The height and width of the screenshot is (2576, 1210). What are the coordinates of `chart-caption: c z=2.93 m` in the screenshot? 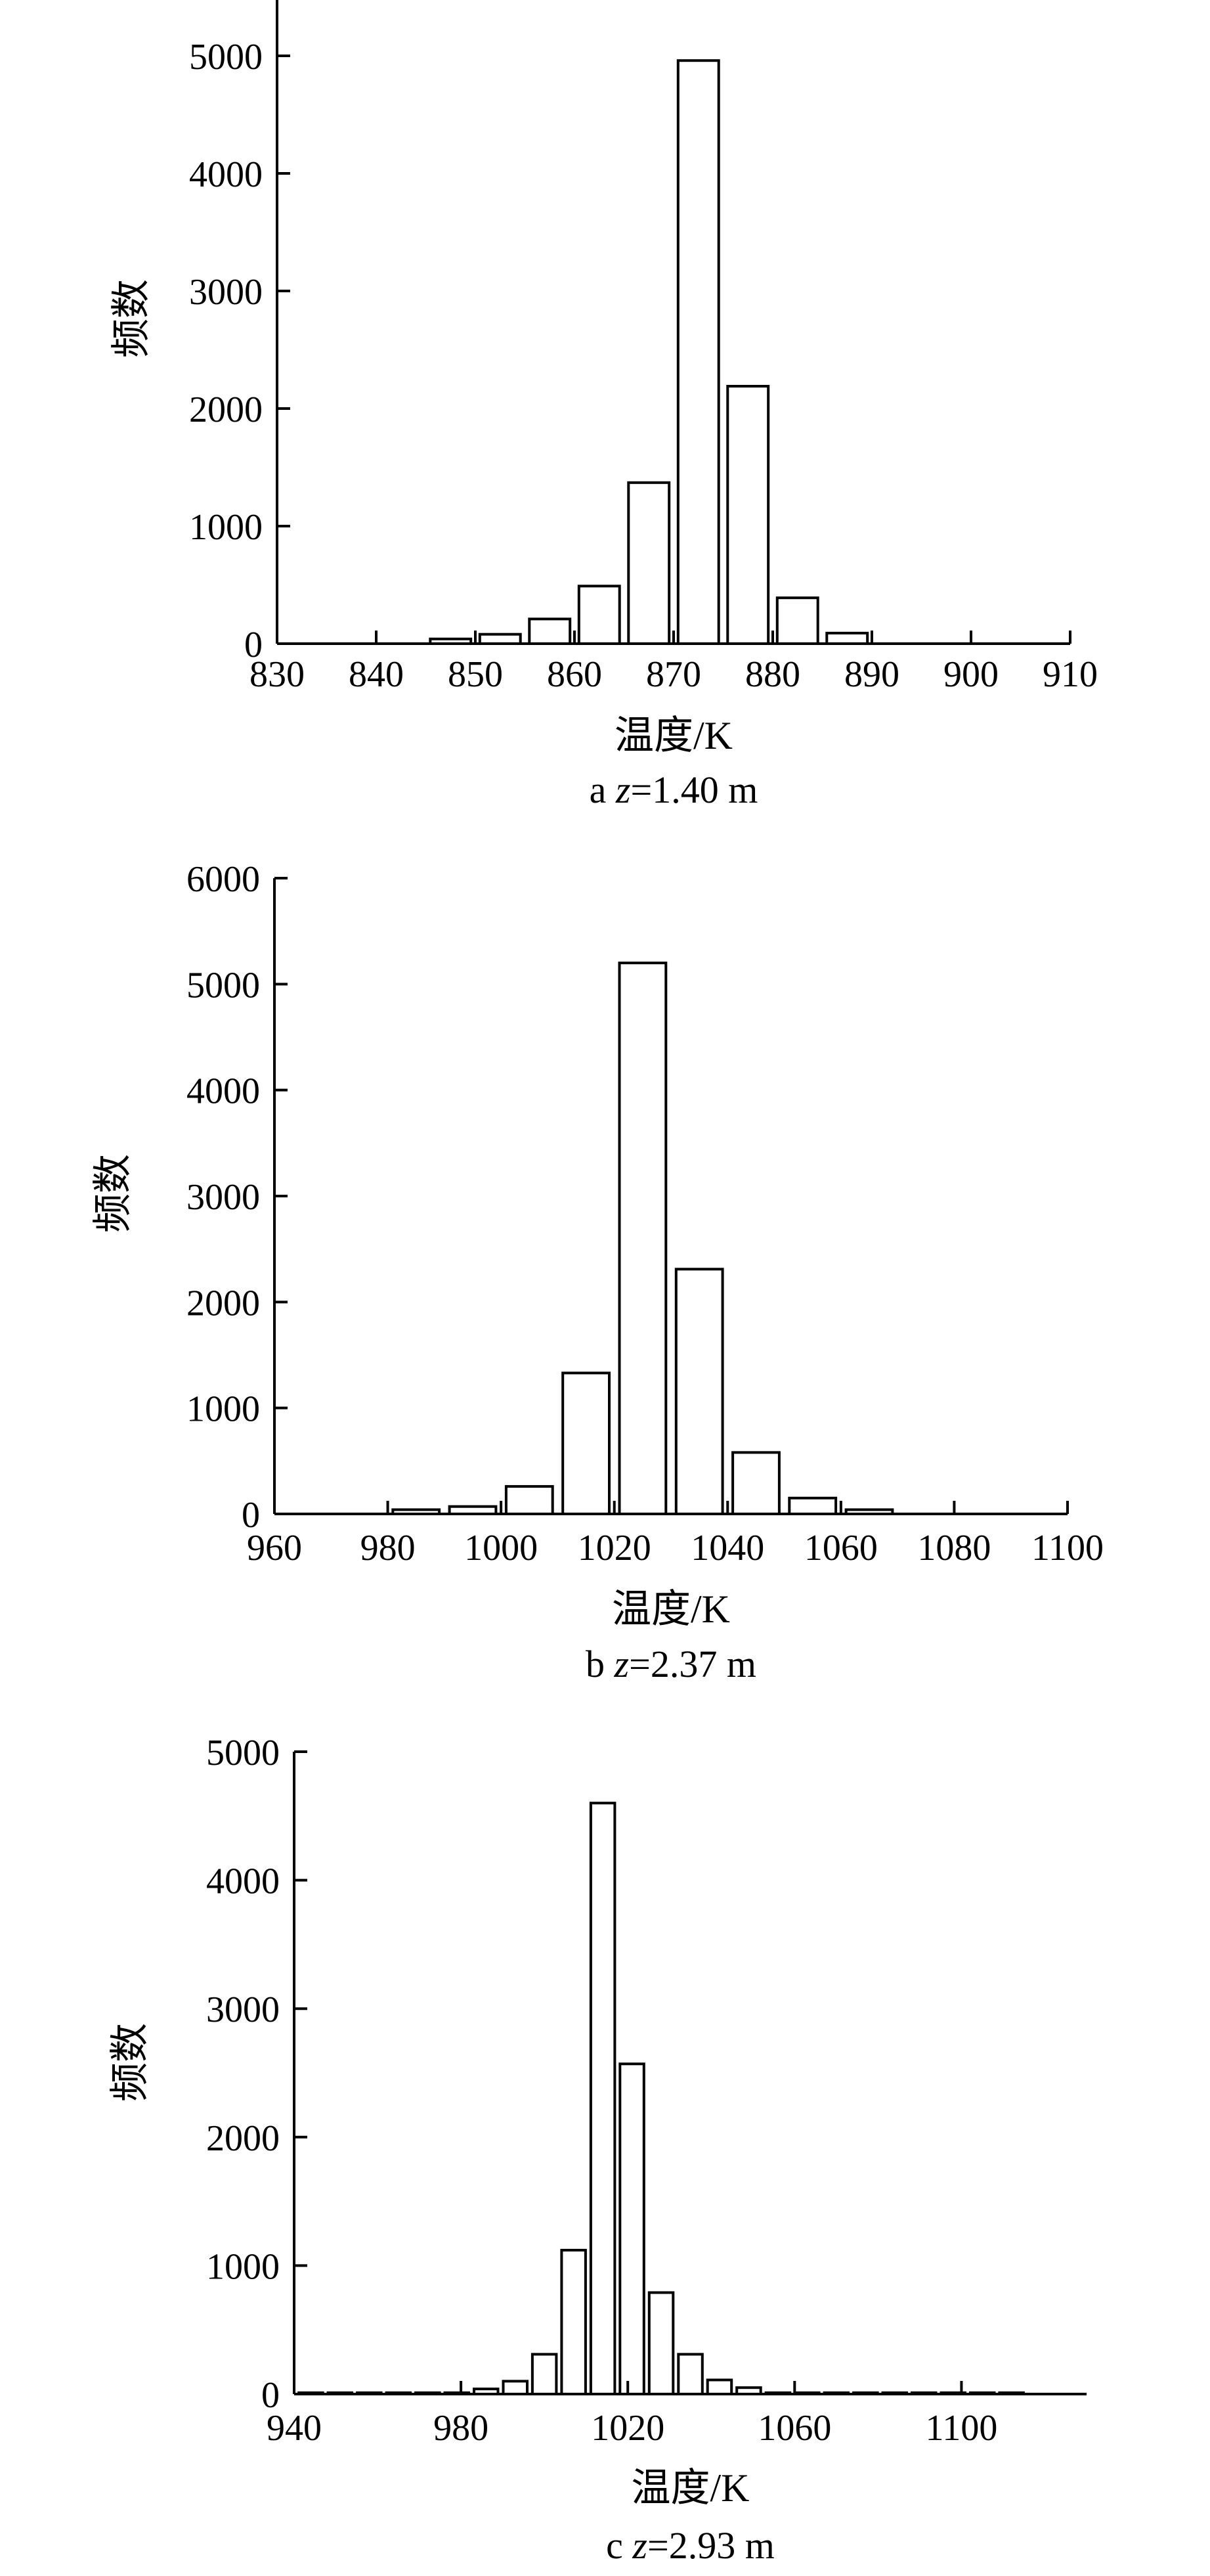 It's located at (690, 2545).